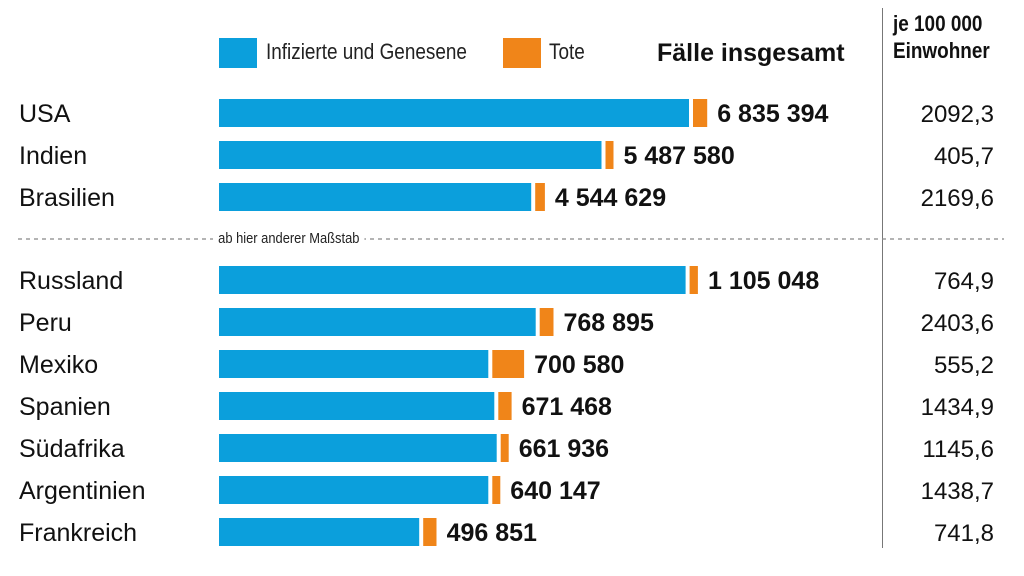 Image resolution: width=1024 pixels, height=576 pixels. What do you see at coordinates (882, 278) in the screenshot?
I see `per-capita-divider` at bounding box center [882, 278].